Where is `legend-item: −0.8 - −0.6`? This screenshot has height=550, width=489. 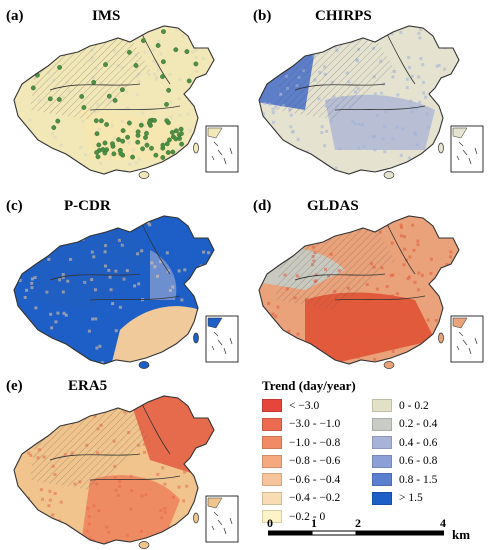
legend-item: −0.8 - −0.6 is located at coordinates (301, 461).